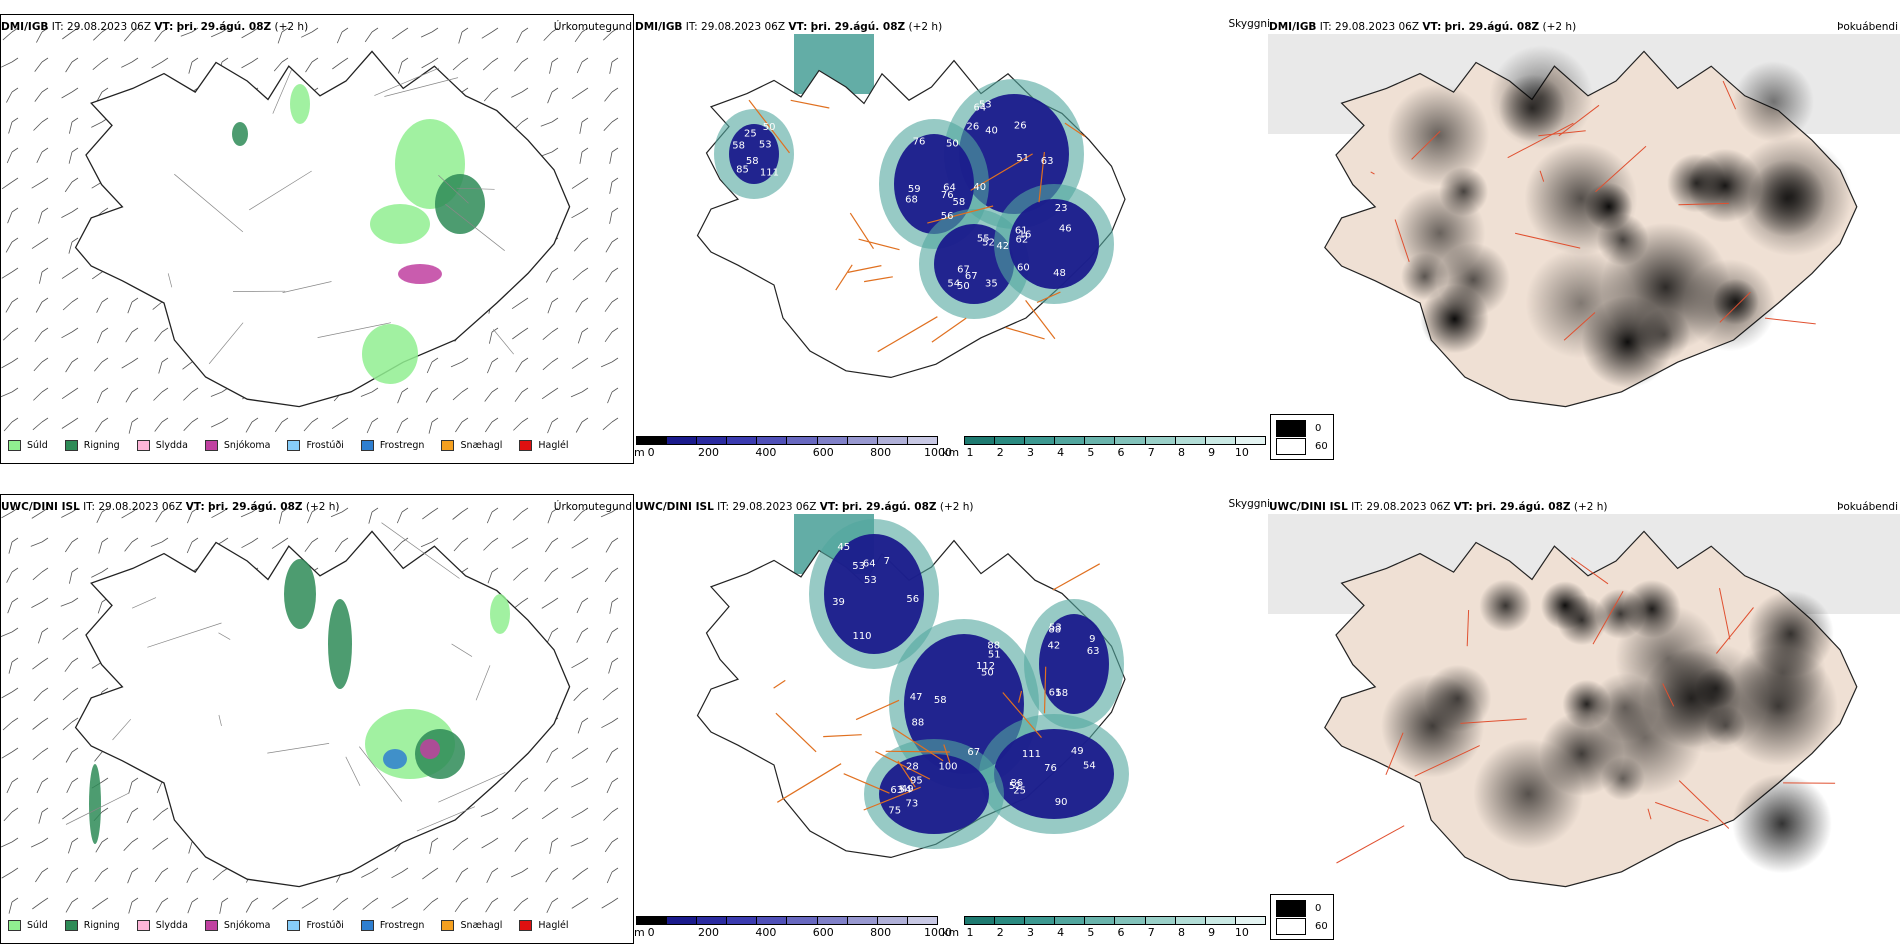 This screenshot has width=1900, height=950. I want to click on vt-label: VT:, so click(195, 507).